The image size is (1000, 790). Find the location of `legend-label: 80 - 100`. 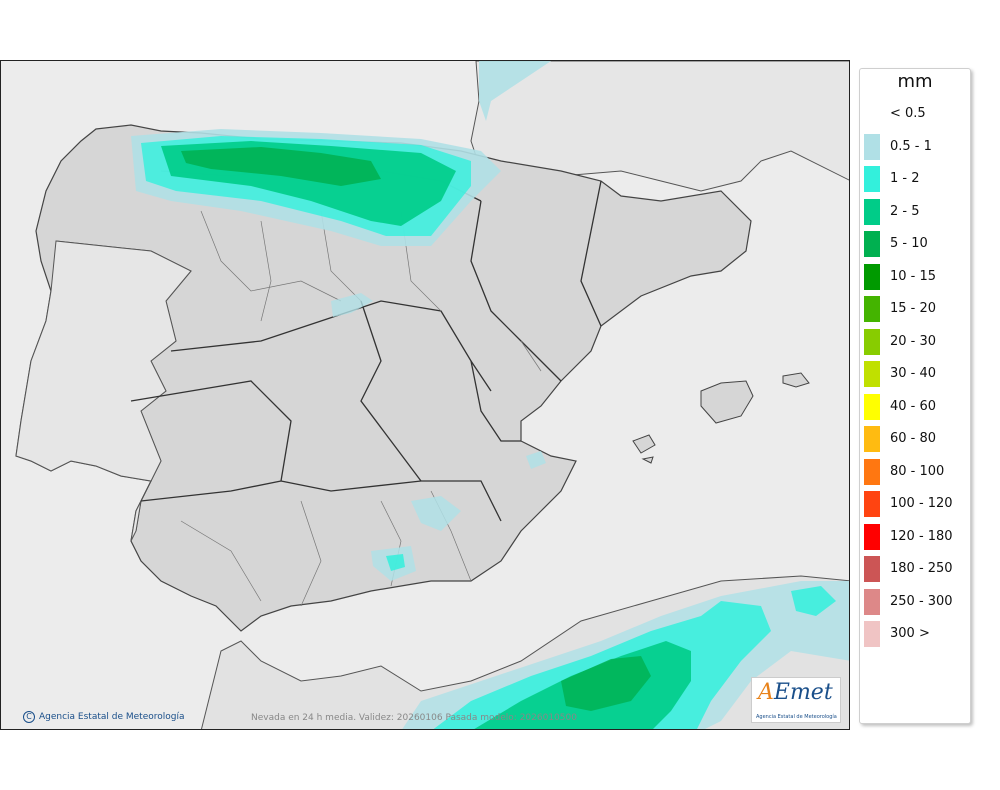

legend-label: 80 - 100 is located at coordinates (917, 471).